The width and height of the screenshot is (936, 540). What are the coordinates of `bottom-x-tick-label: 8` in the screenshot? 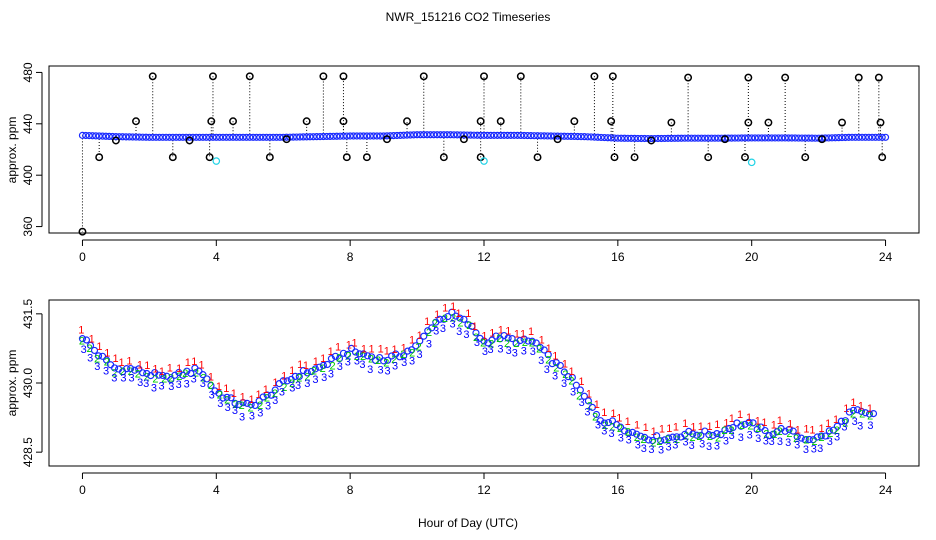 It's located at (350, 490).